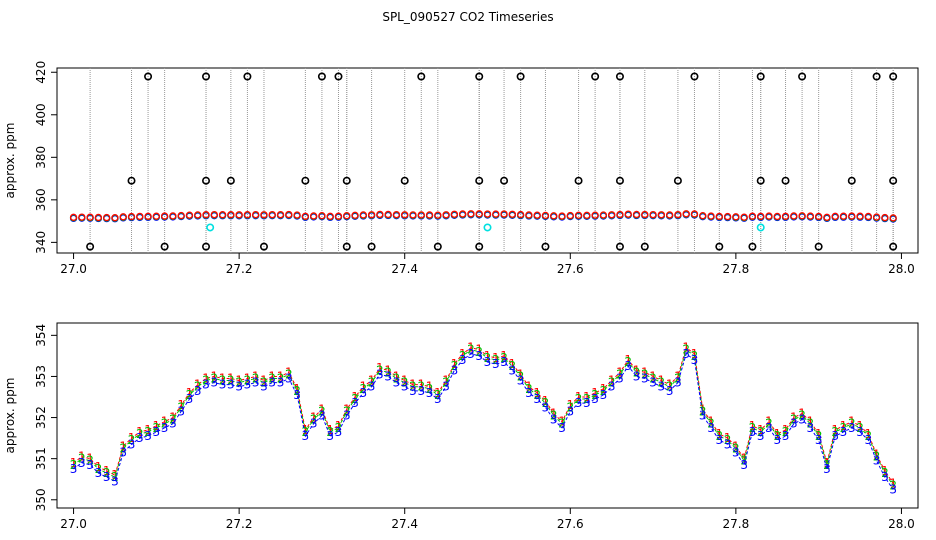 The height and width of the screenshot is (540, 936). What do you see at coordinates (41, 335) in the screenshot?
I see `y-tick-label: 354` at bounding box center [41, 335].